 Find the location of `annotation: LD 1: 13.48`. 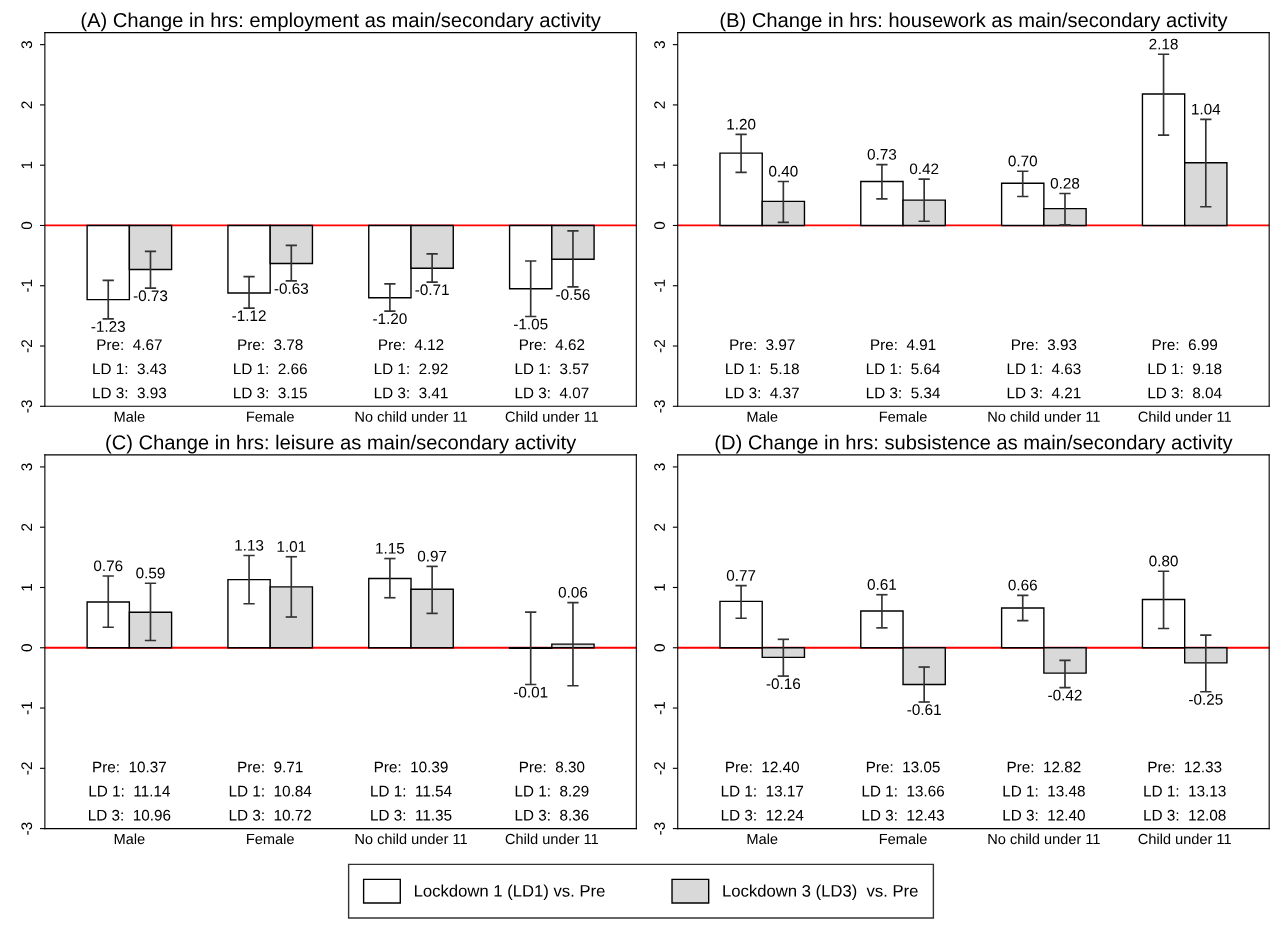

annotation: LD 1: 13.48 is located at coordinates (1044, 791).